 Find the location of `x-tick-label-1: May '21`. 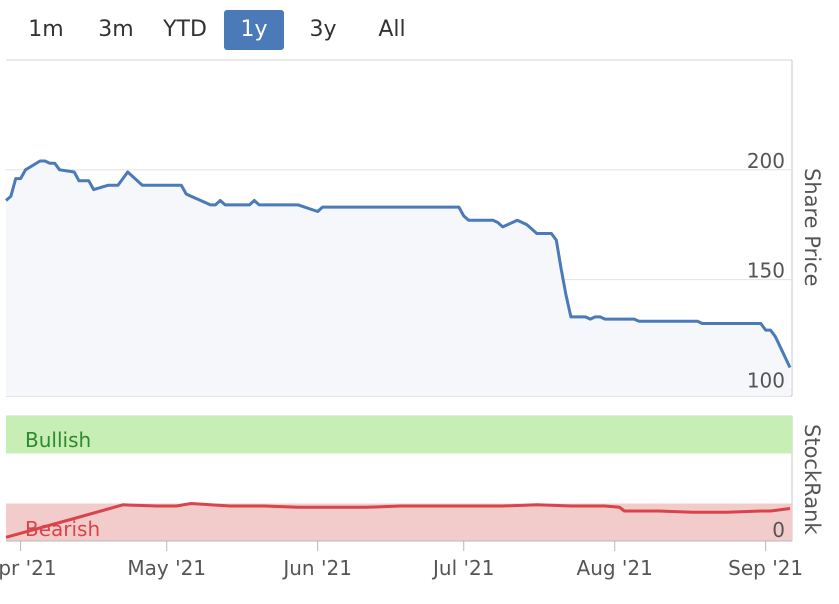

x-tick-label-1: May '21 is located at coordinates (166, 568).